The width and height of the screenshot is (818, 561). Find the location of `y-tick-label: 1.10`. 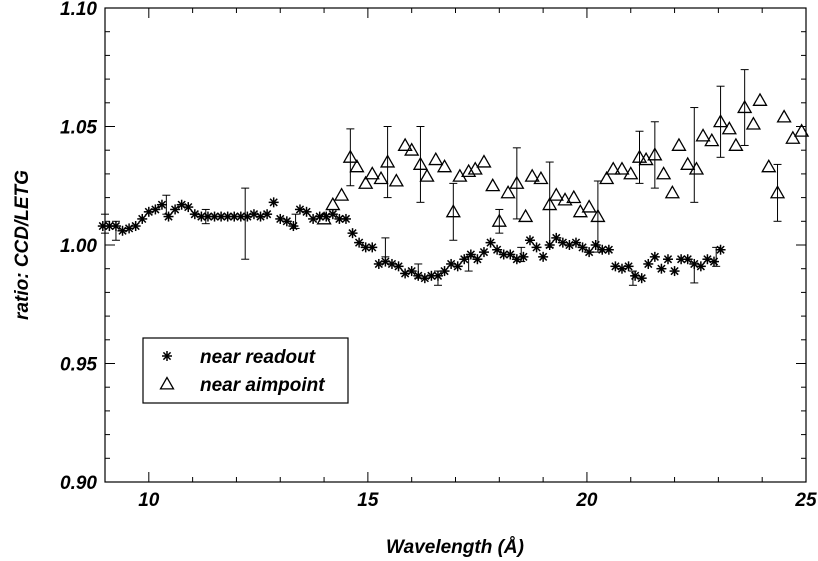

y-tick-label: 1.10 is located at coordinates (78, 10).